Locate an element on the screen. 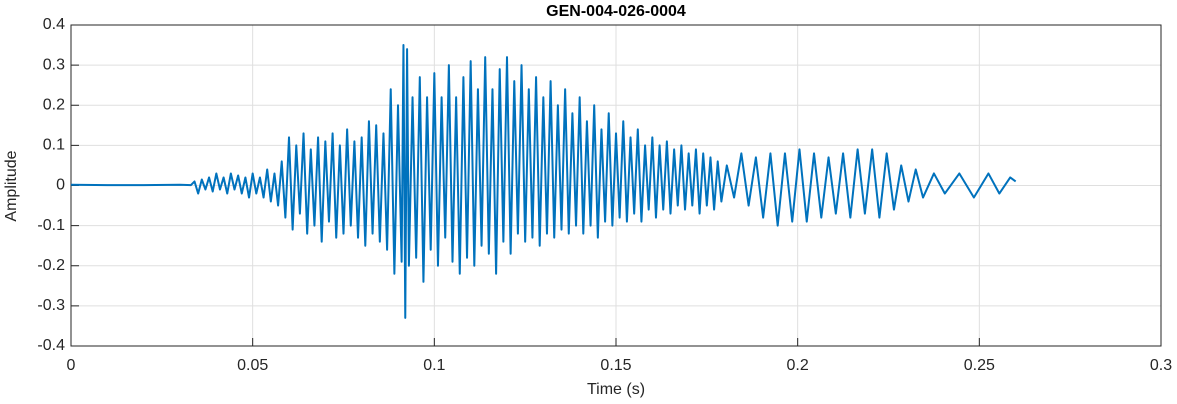 The height and width of the screenshot is (404, 1177). y-tick-label: -0.2 is located at coordinates (51, 265).